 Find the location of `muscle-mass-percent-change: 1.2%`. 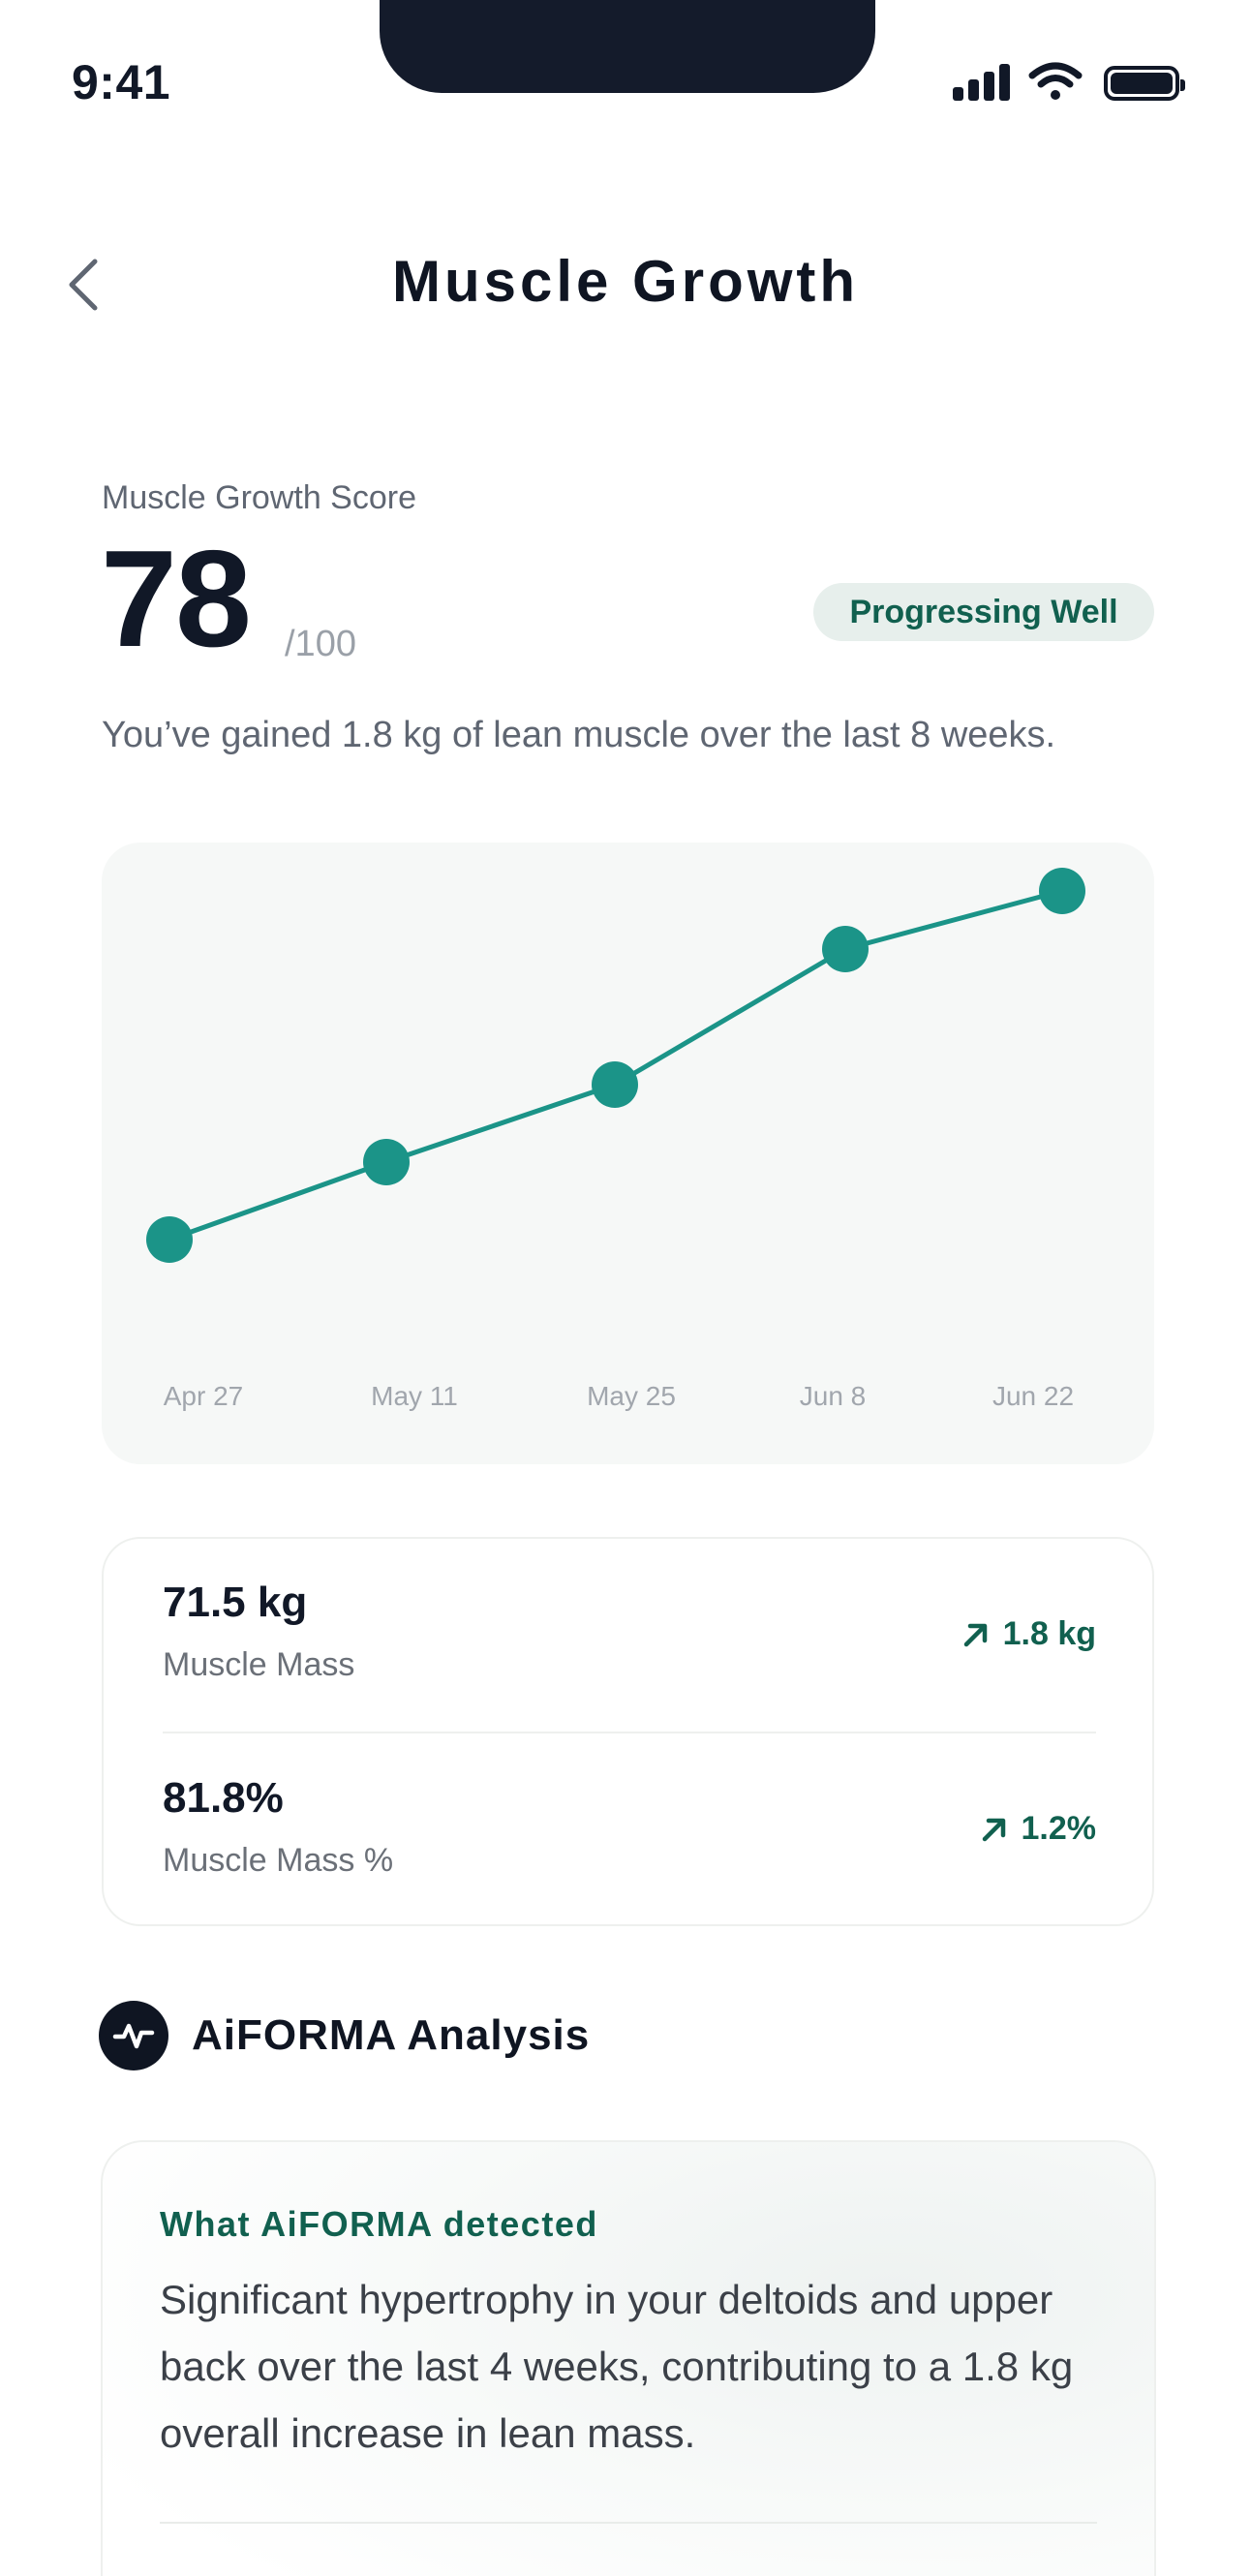

muscle-mass-percent-change: 1.2% is located at coordinates (1038, 1829).